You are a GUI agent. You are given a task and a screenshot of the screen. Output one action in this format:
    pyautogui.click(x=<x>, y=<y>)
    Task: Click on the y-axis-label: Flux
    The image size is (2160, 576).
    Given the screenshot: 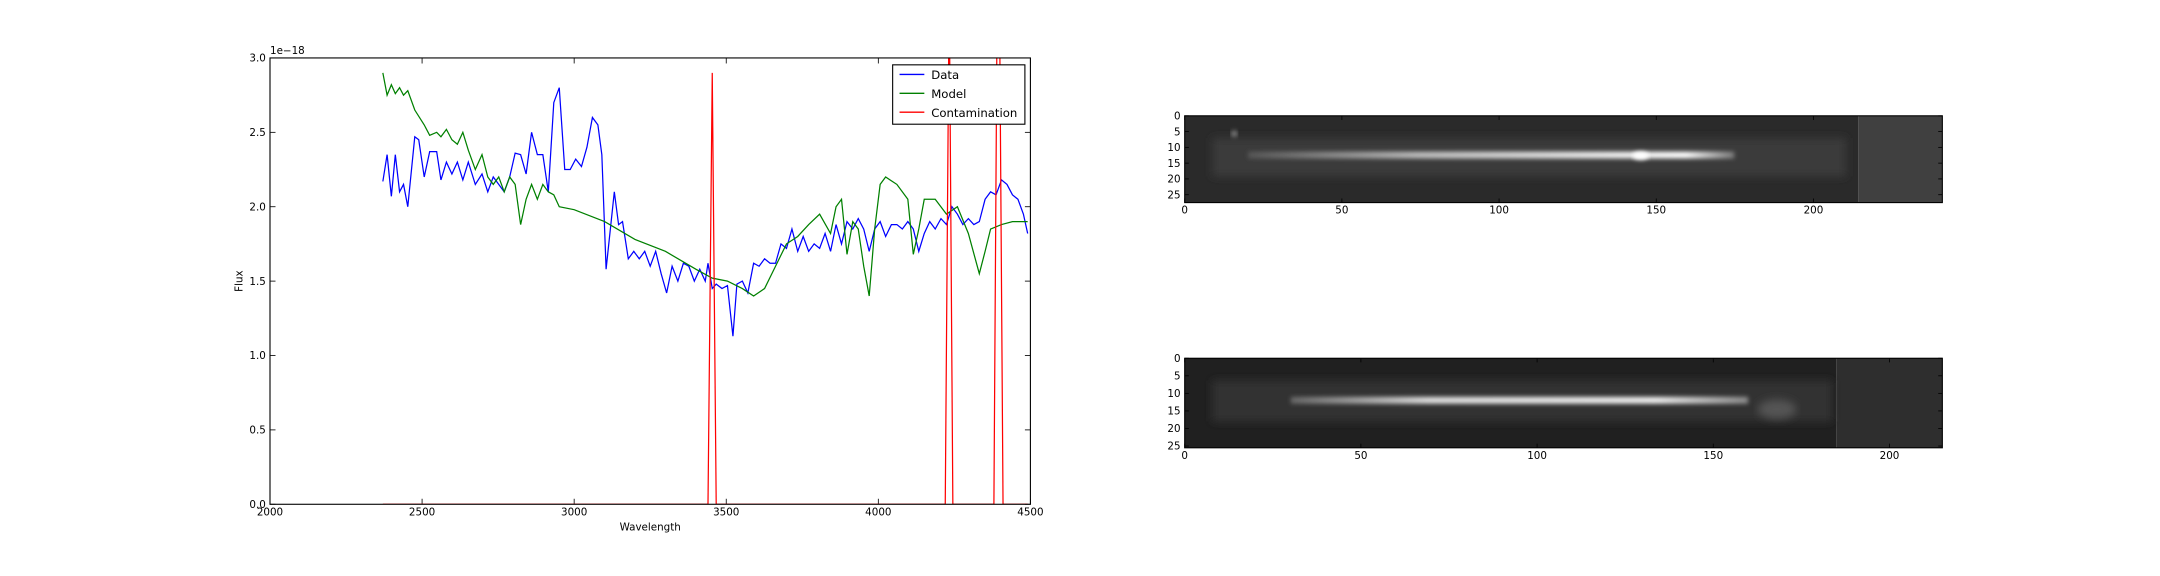 What is the action you would take?
    pyautogui.click(x=239, y=280)
    